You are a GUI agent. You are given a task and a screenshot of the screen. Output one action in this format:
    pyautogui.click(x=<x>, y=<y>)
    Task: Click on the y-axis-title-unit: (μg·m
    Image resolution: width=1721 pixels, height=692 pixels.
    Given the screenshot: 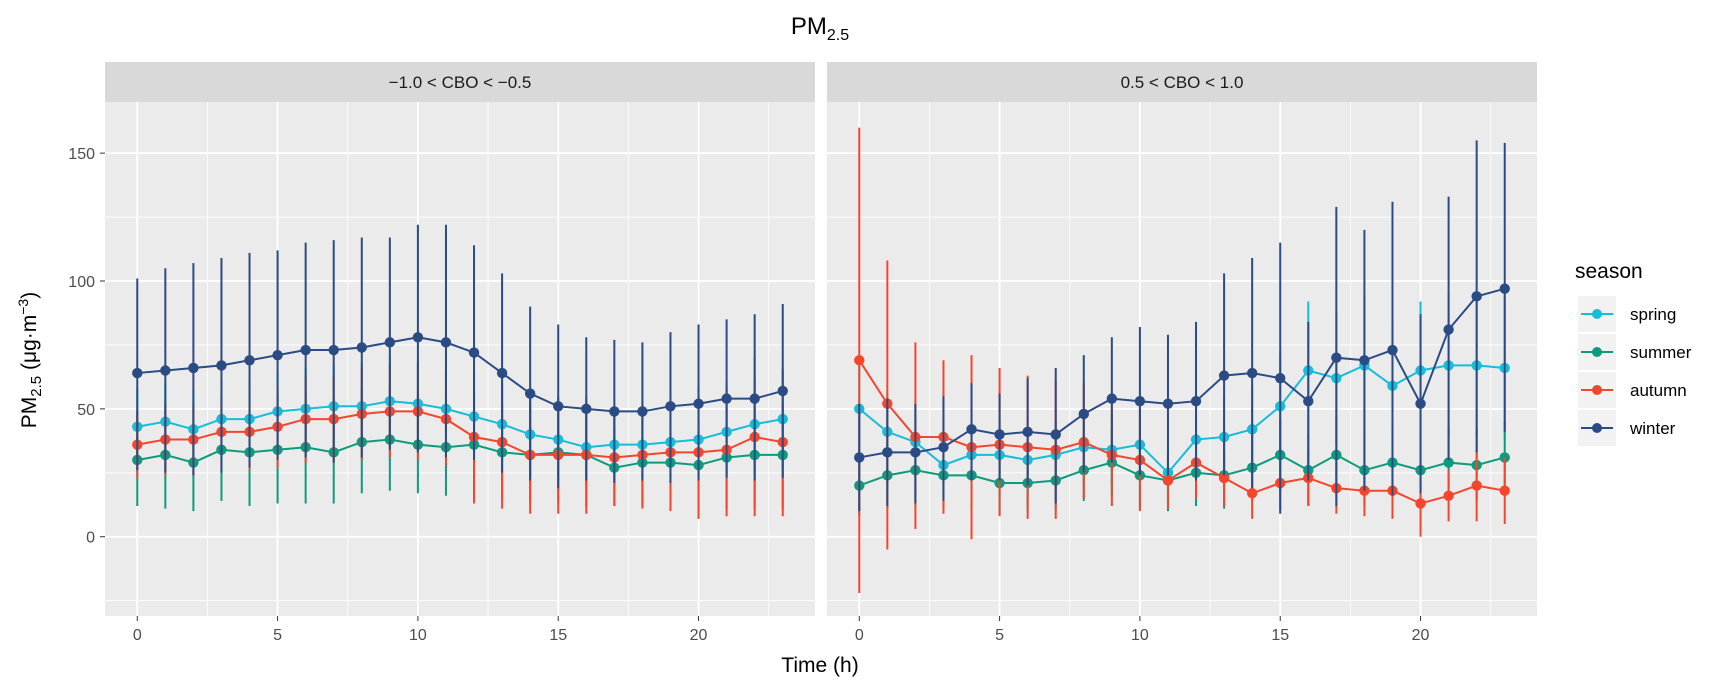 What is the action you would take?
    pyautogui.click(x=29, y=345)
    